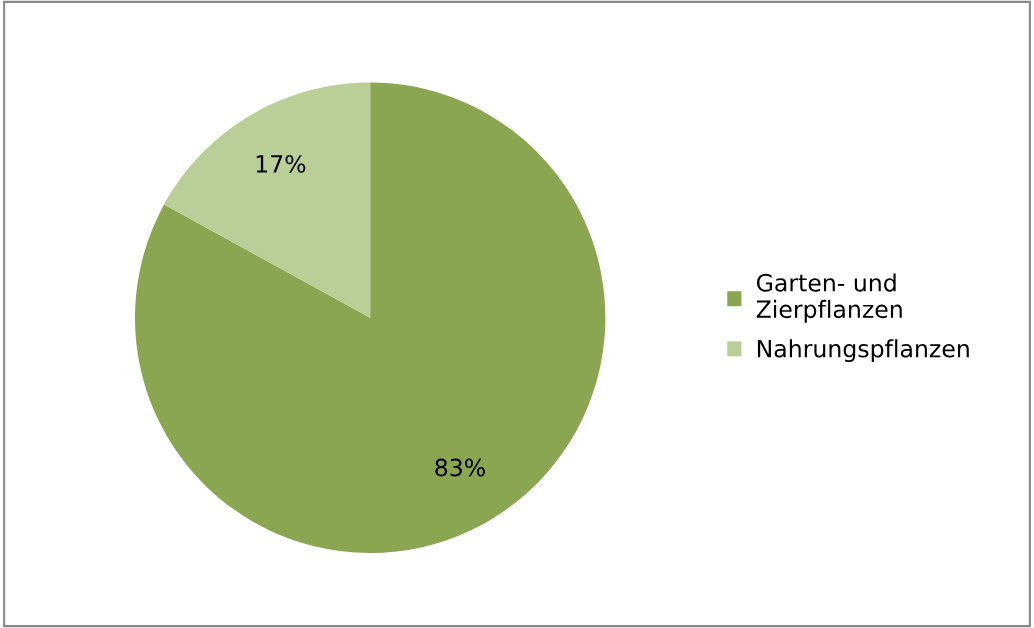  What do you see at coordinates (267, 200) in the screenshot?
I see `pie-slice` at bounding box center [267, 200].